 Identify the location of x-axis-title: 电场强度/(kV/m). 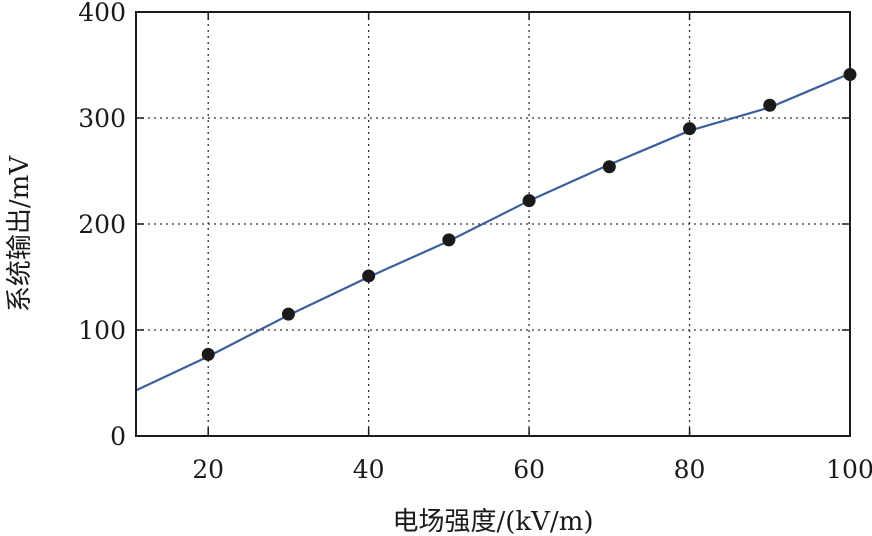
(493, 521).